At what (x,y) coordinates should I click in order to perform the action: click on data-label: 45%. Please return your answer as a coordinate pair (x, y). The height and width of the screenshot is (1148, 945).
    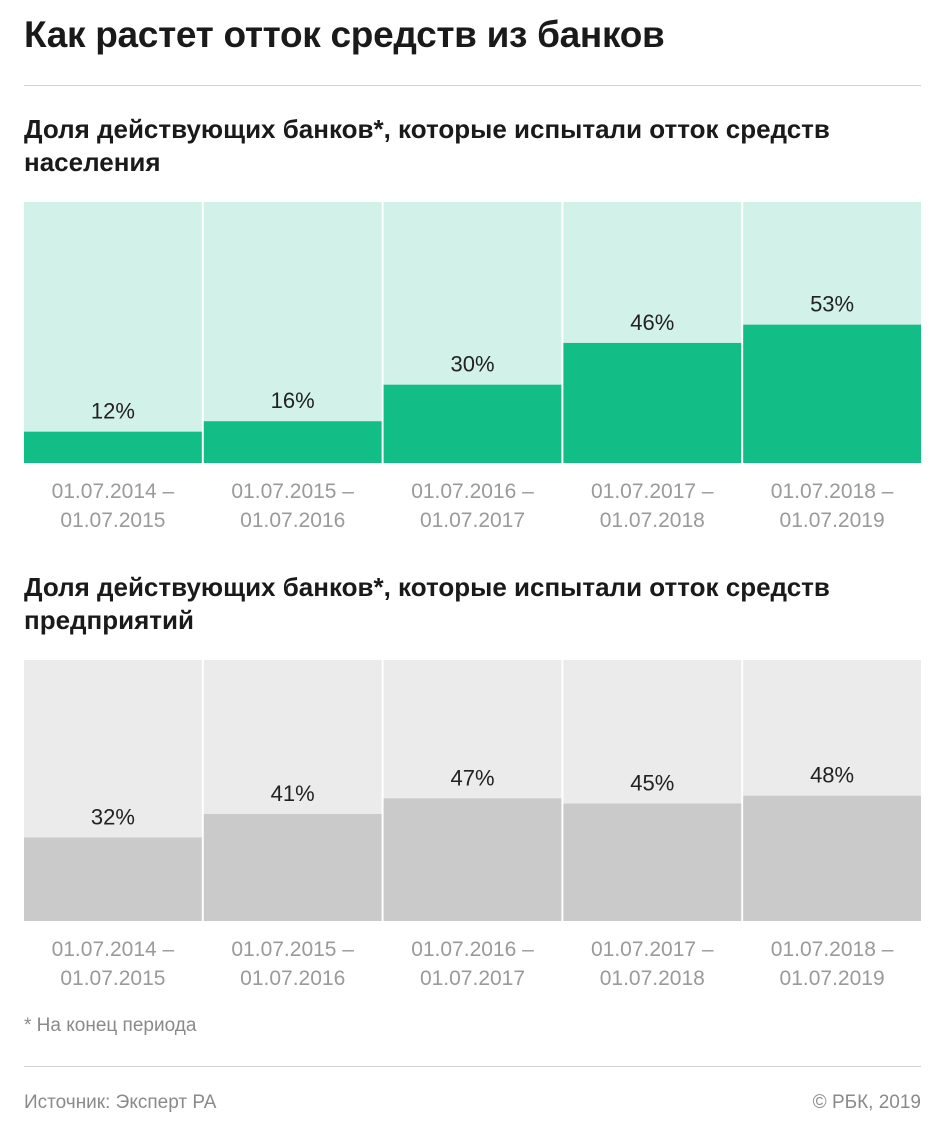
    Looking at the image, I should click on (652, 783).